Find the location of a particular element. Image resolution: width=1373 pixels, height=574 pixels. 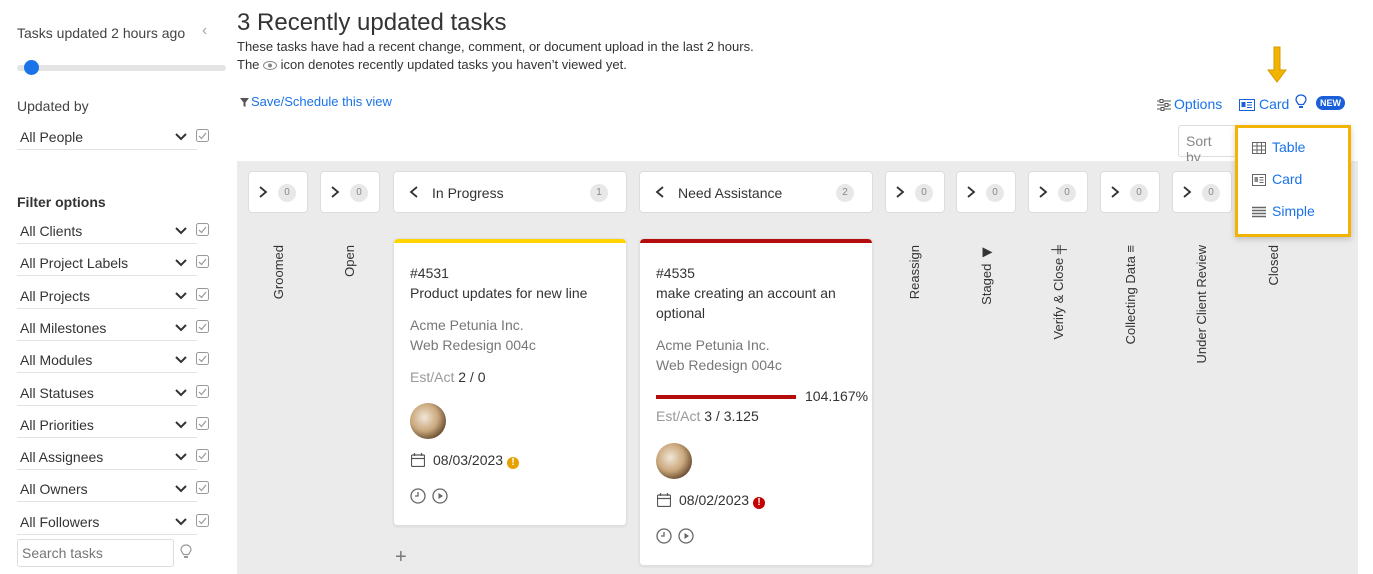

filter-select: All Project Labels is located at coordinates (107, 263).